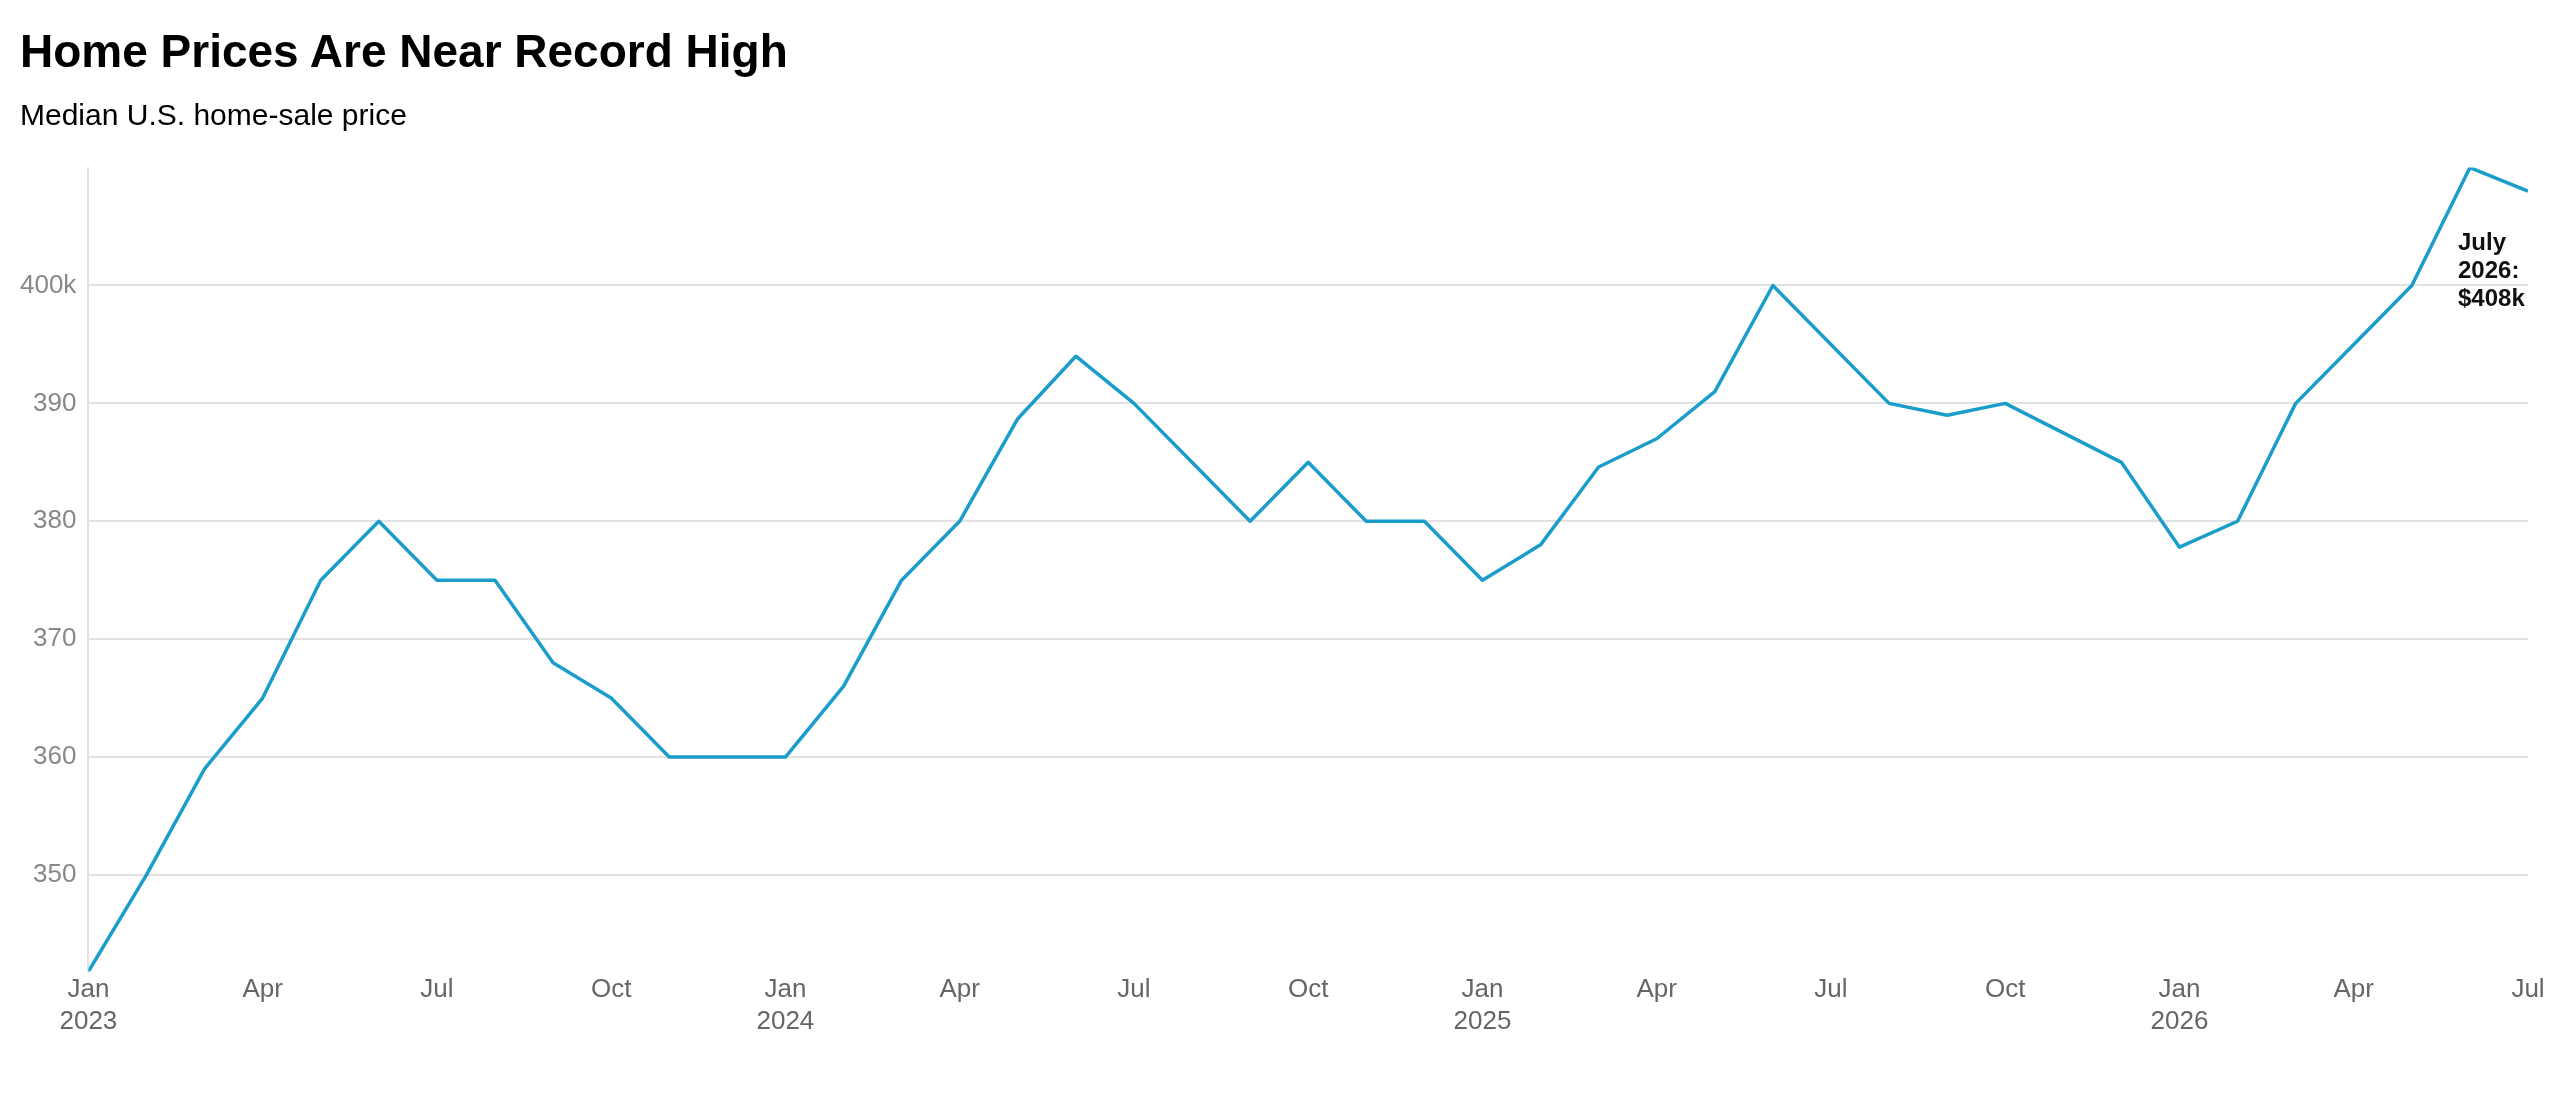  Describe the element at coordinates (1482, 1004) in the screenshot. I see `x-tick-label: Jan 2025` at that location.